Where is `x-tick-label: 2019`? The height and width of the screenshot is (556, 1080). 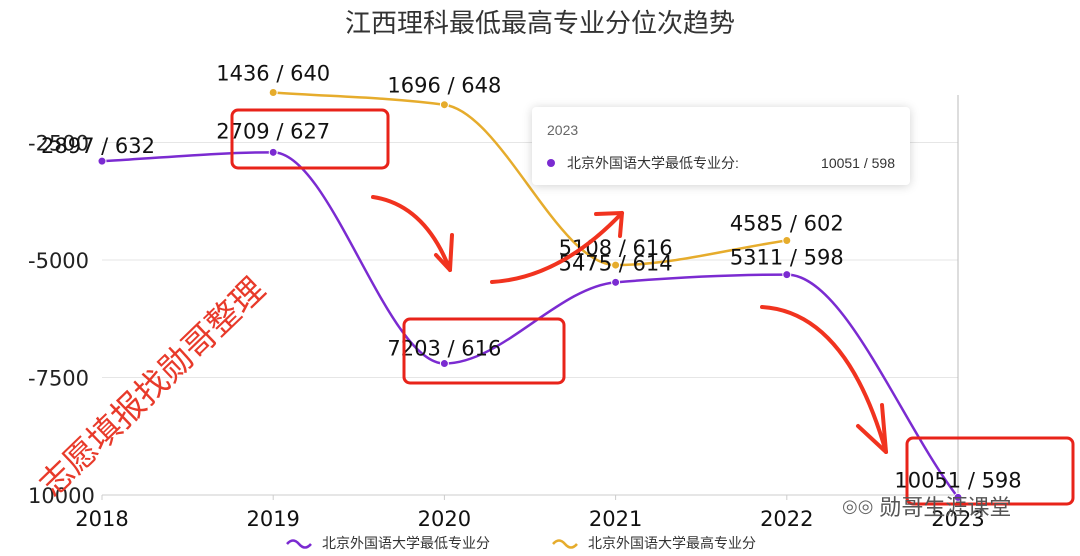 x-tick-label: 2019 is located at coordinates (272, 519).